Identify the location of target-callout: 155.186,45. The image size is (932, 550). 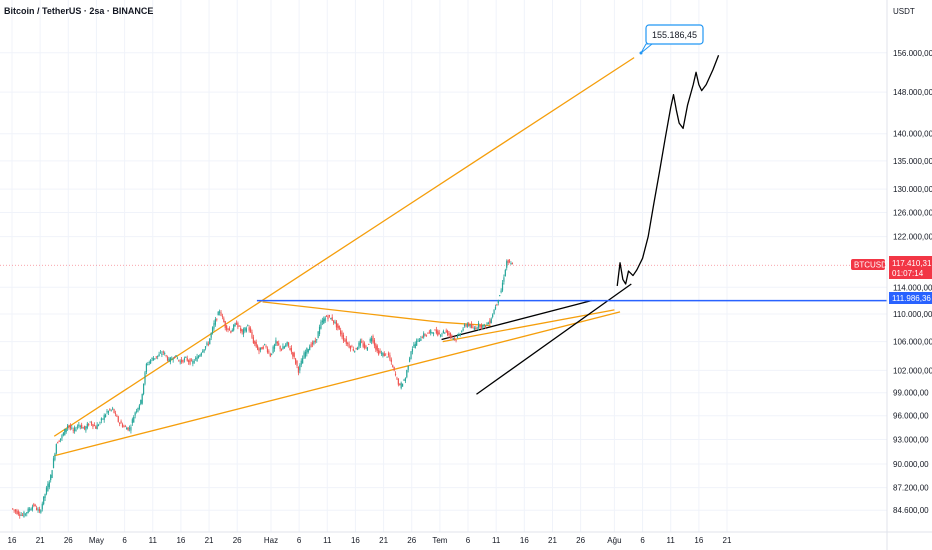
(671, 39).